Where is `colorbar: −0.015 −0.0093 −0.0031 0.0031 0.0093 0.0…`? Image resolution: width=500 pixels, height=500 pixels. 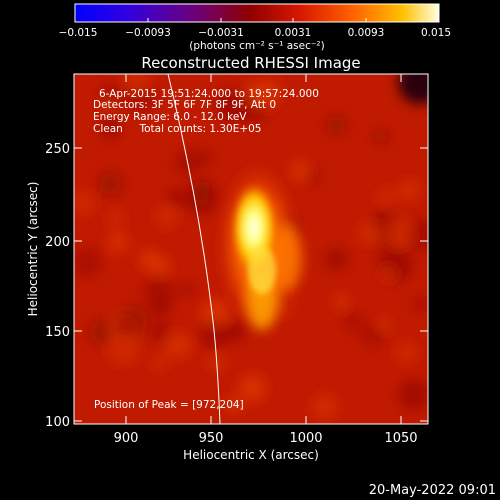 colorbar: −0.015 −0.0093 −0.0031 0.0031 0.0093 0.0… is located at coordinates (255, 27).